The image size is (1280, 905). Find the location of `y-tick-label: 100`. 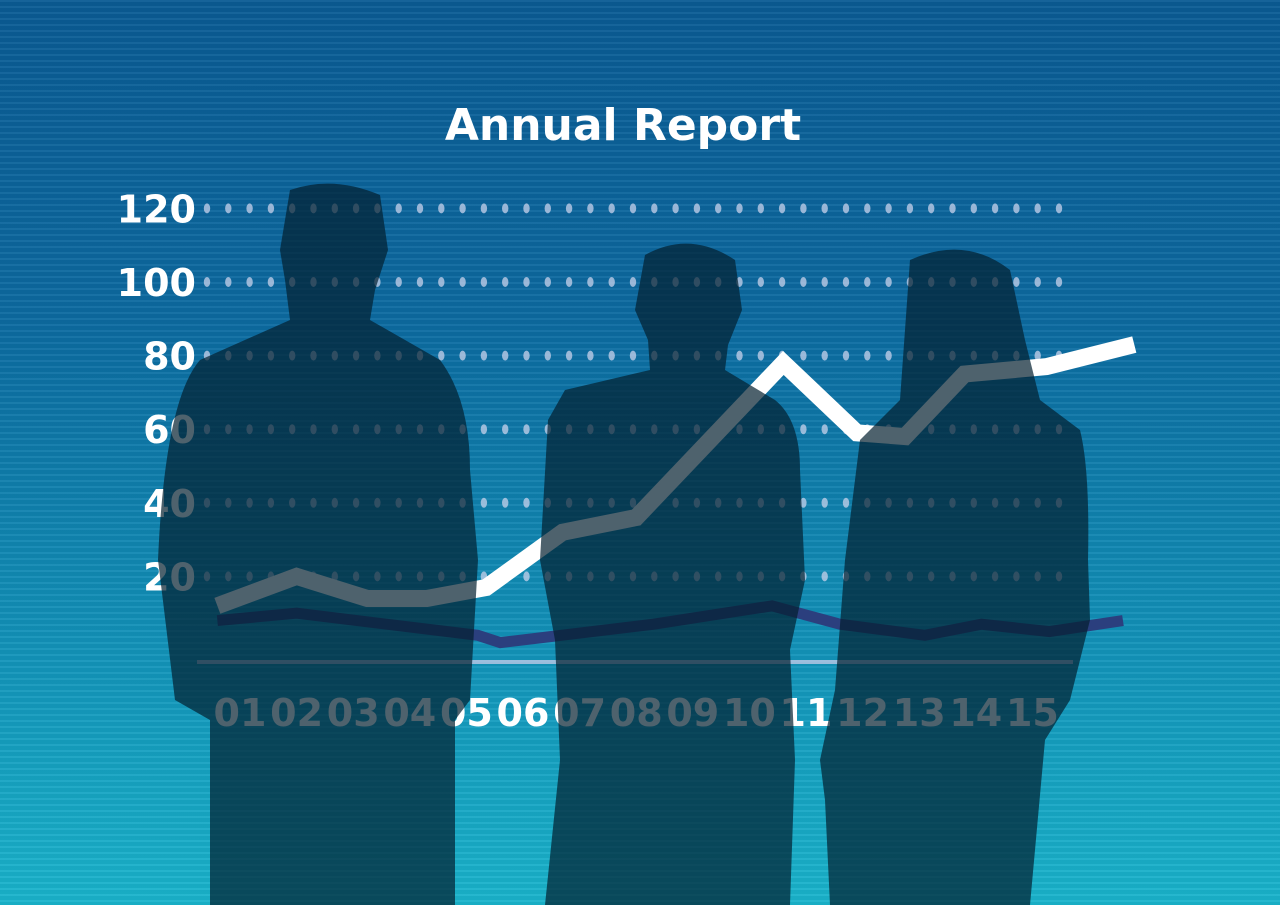

y-tick-label: 100 is located at coordinates (156, 283).